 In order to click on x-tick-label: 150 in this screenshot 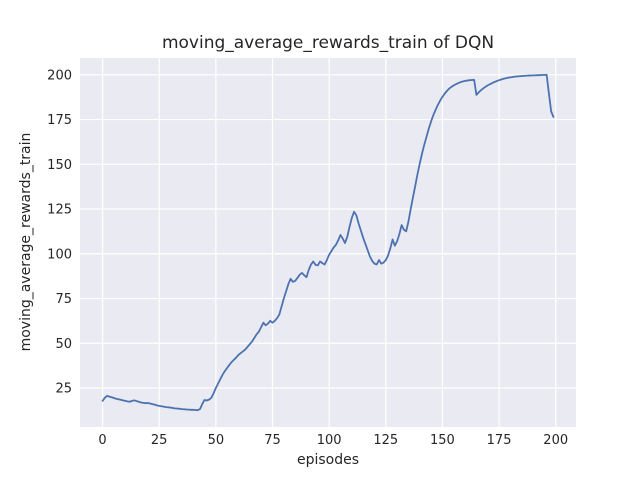, I will do `click(442, 440)`.